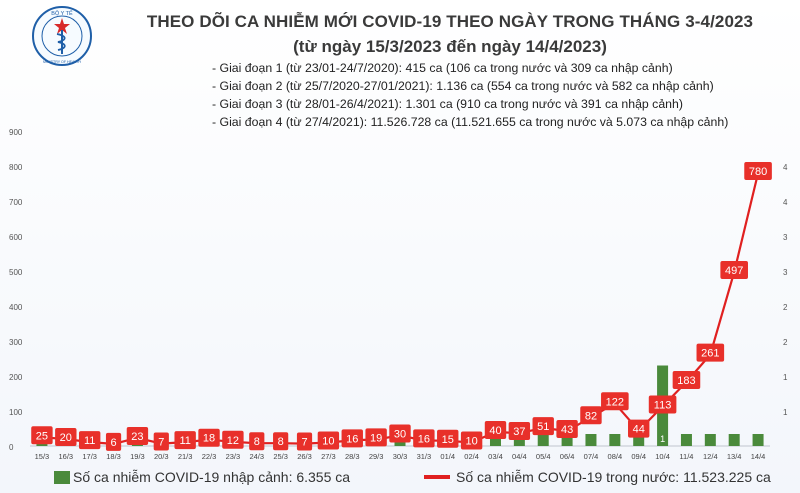  I want to click on left-axis-tick-700: 700, so click(16, 202).